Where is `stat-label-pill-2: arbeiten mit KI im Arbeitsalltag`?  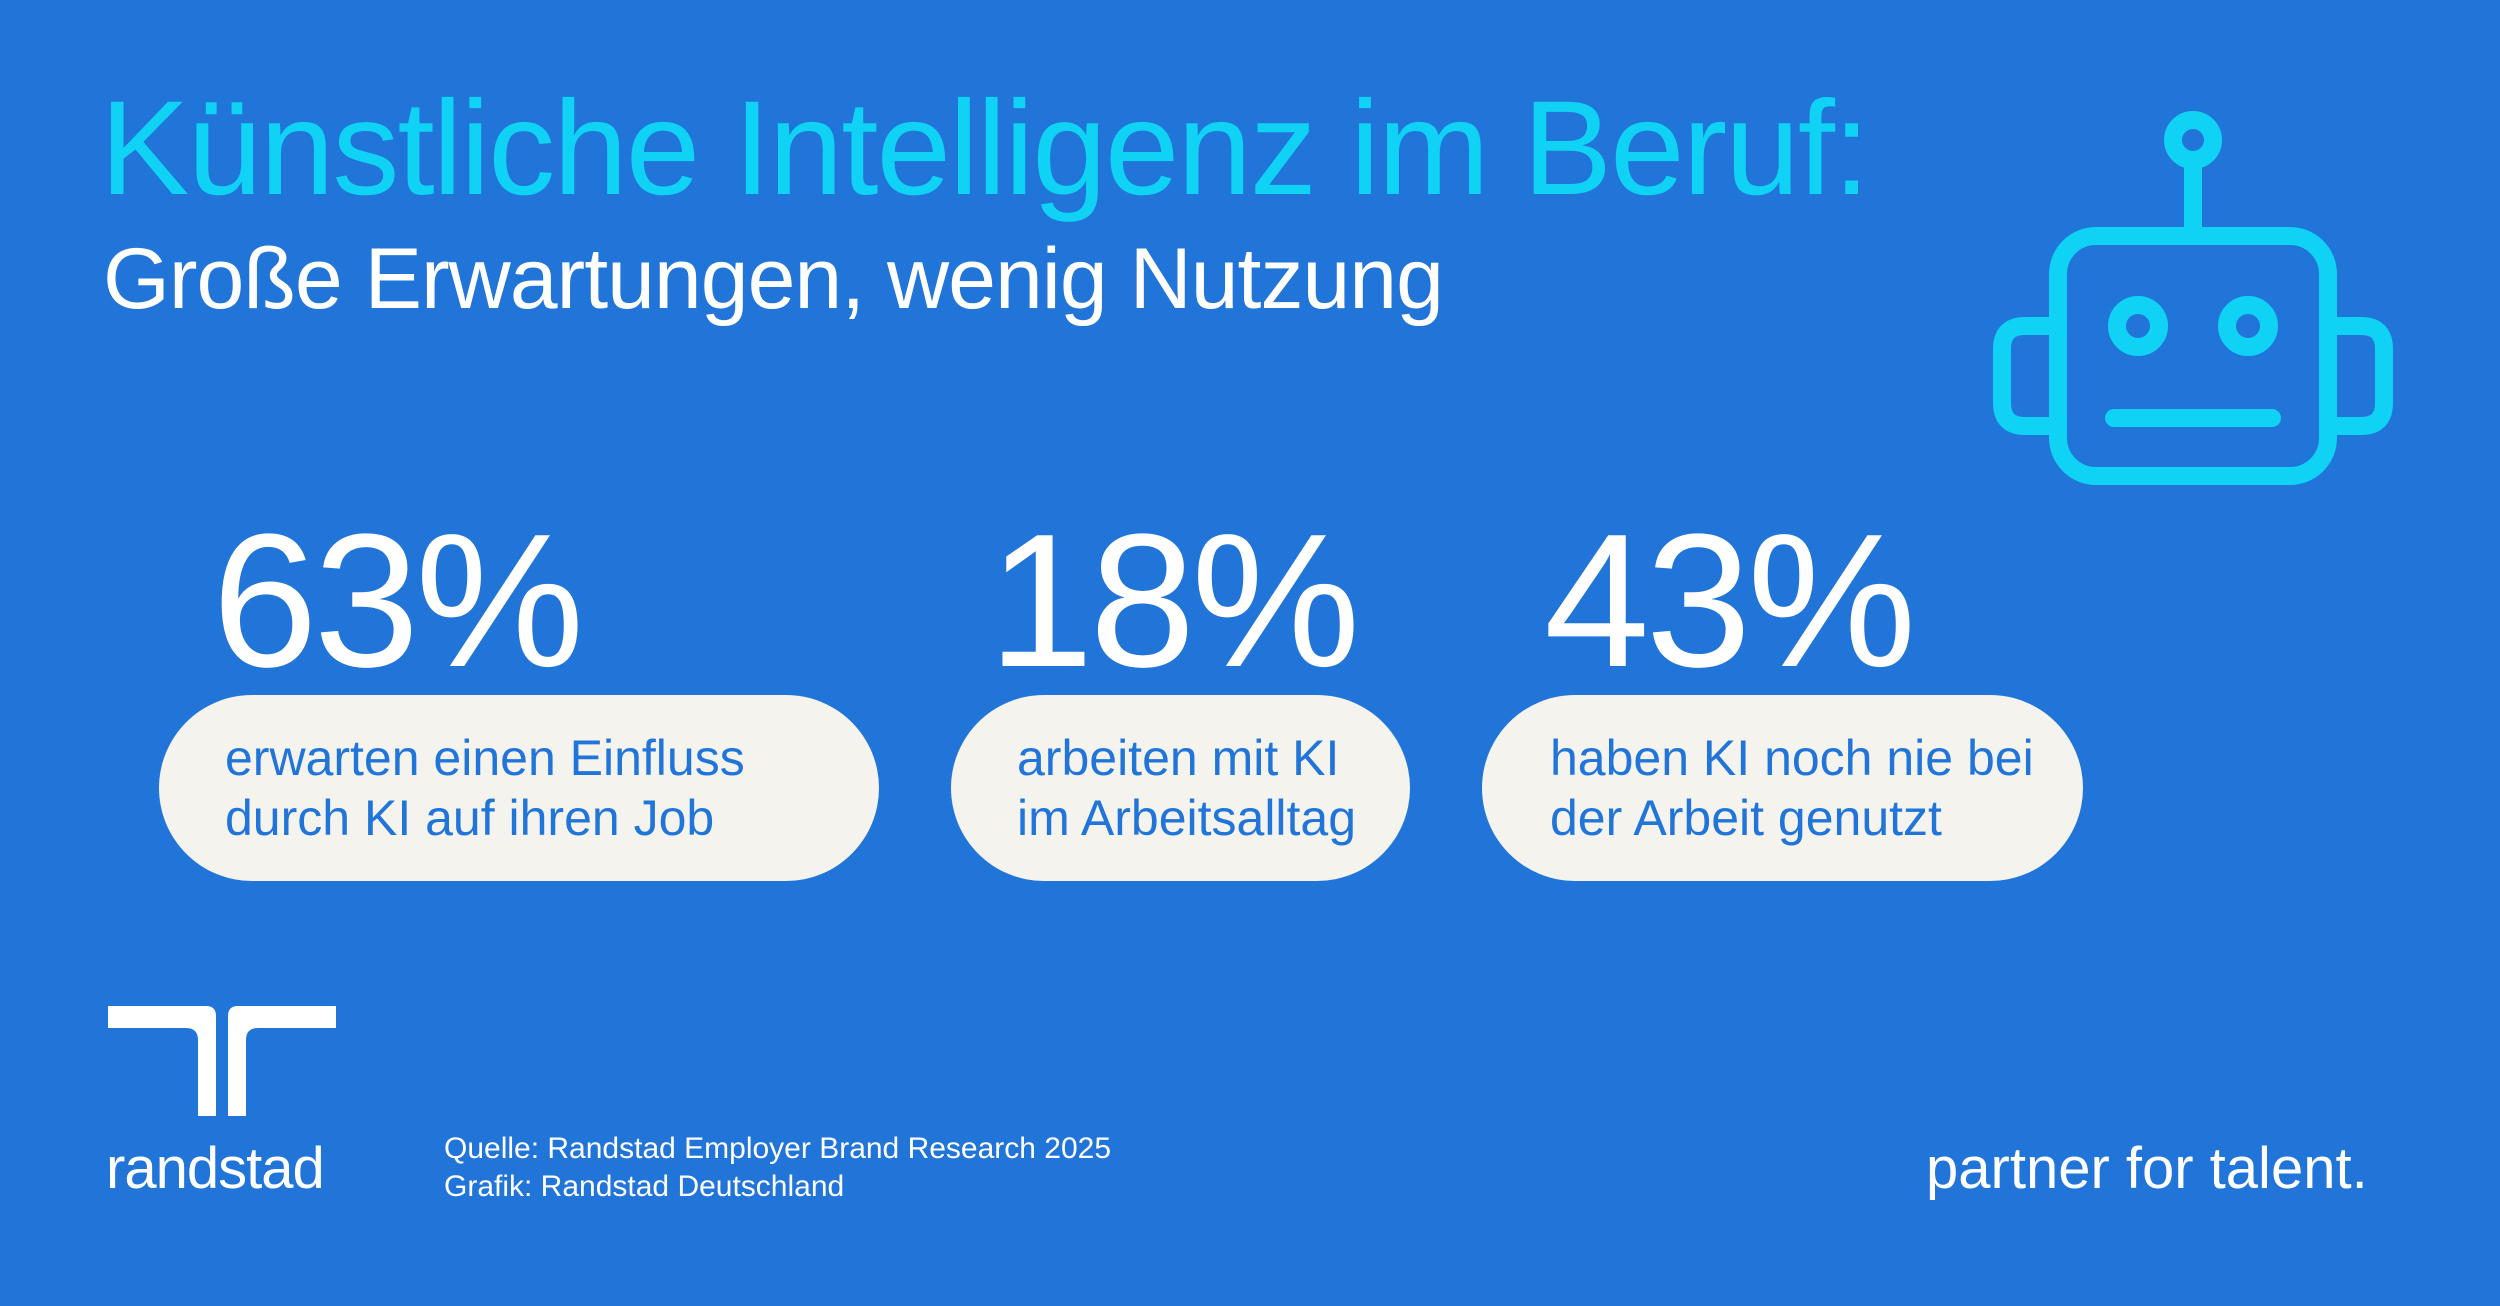 stat-label-pill-2: arbeiten mit KI im Arbeitsalltag is located at coordinates (1180, 788).